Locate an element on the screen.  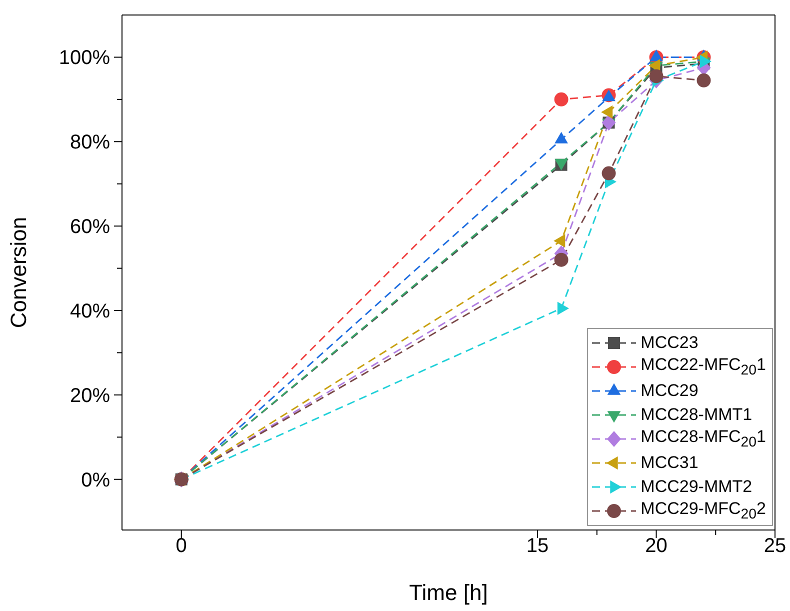
y-tick-label: 100% is located at coordinates (84, 58).